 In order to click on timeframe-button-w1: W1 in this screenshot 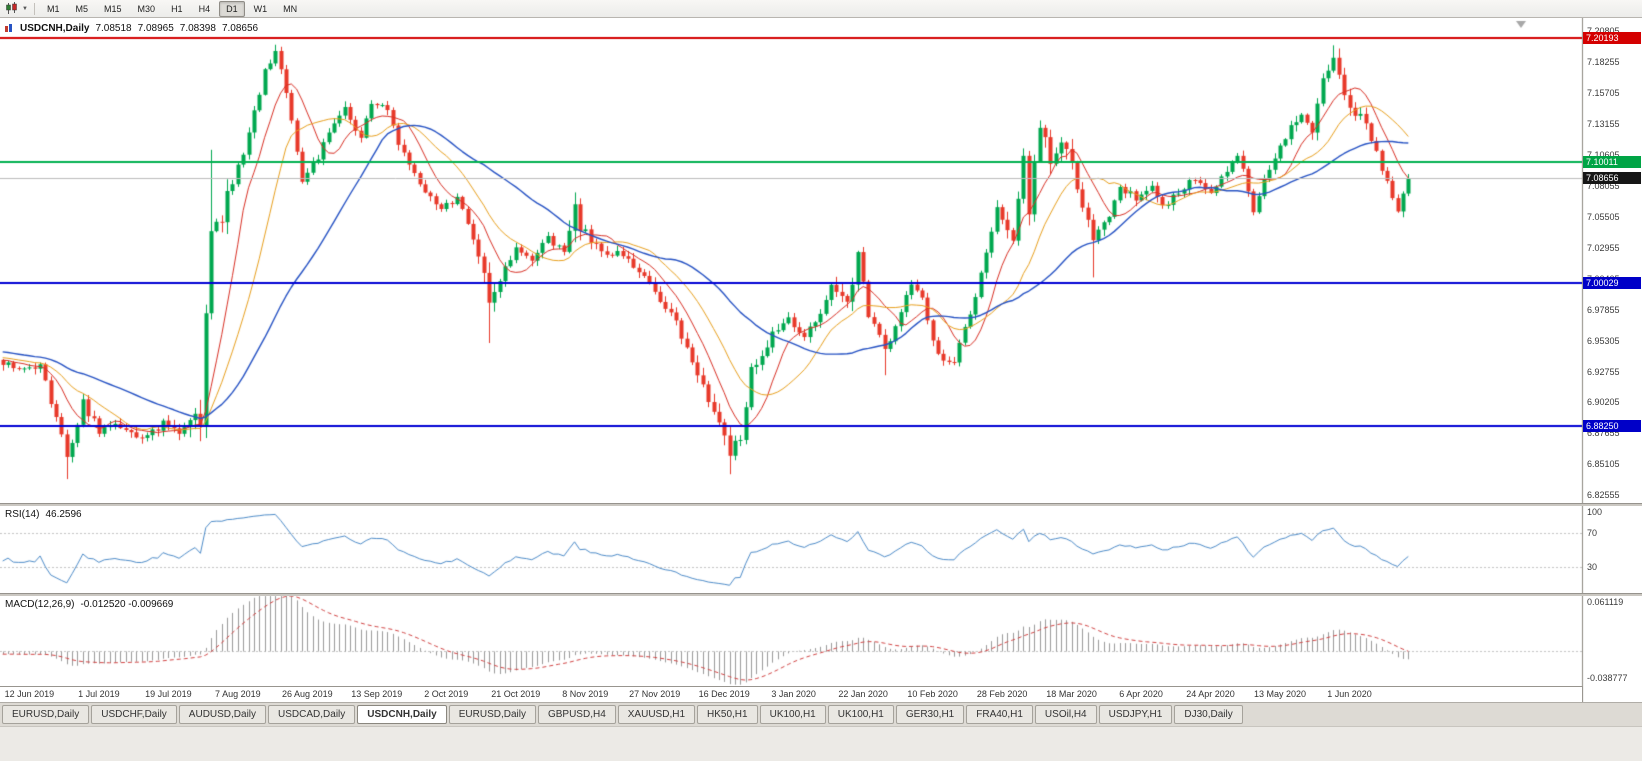, I will do `click(260, 8)`.